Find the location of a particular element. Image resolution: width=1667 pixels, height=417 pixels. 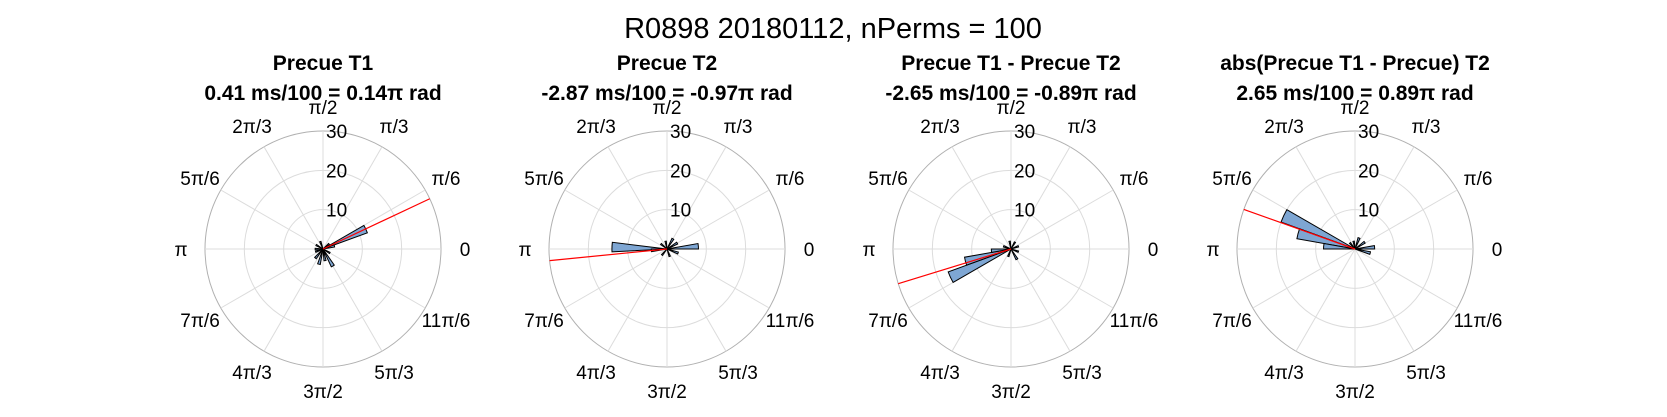

subplot-title: abs(Precue T1 - Precue) T2 is located at coordinates (1355, 63).